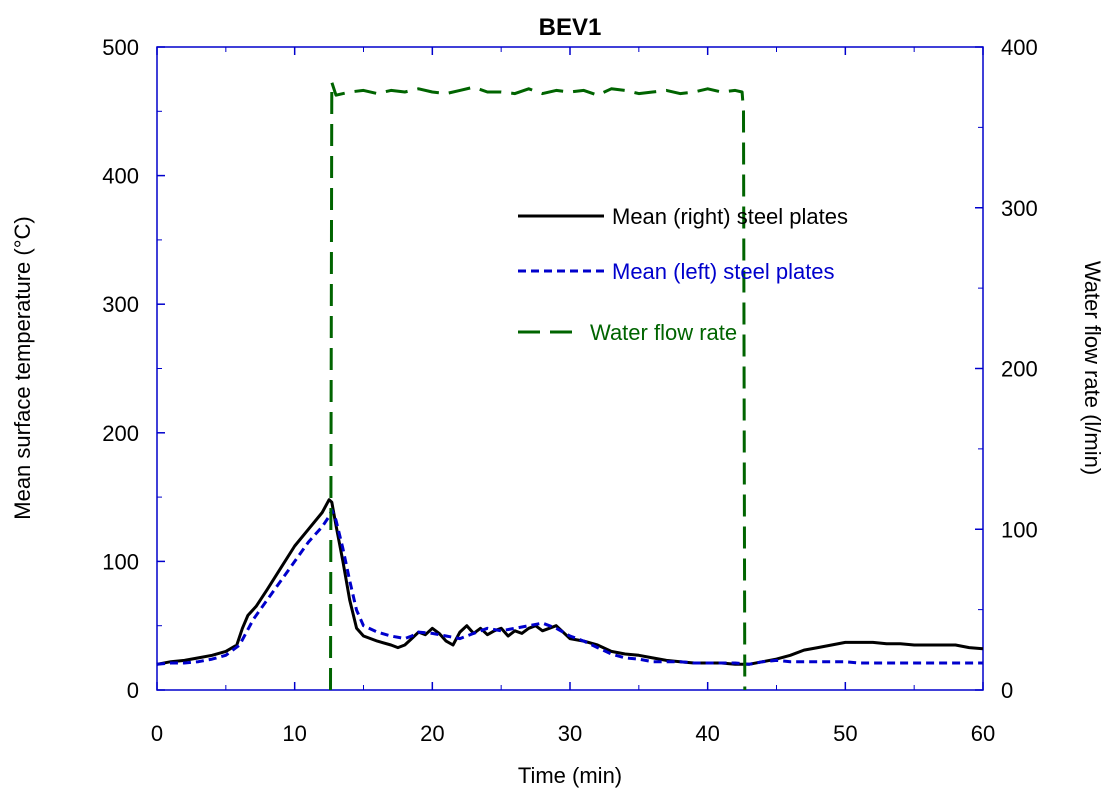 The image size is (1112, 803). I want to click on chart-title: BEV1, so click(570, 27).